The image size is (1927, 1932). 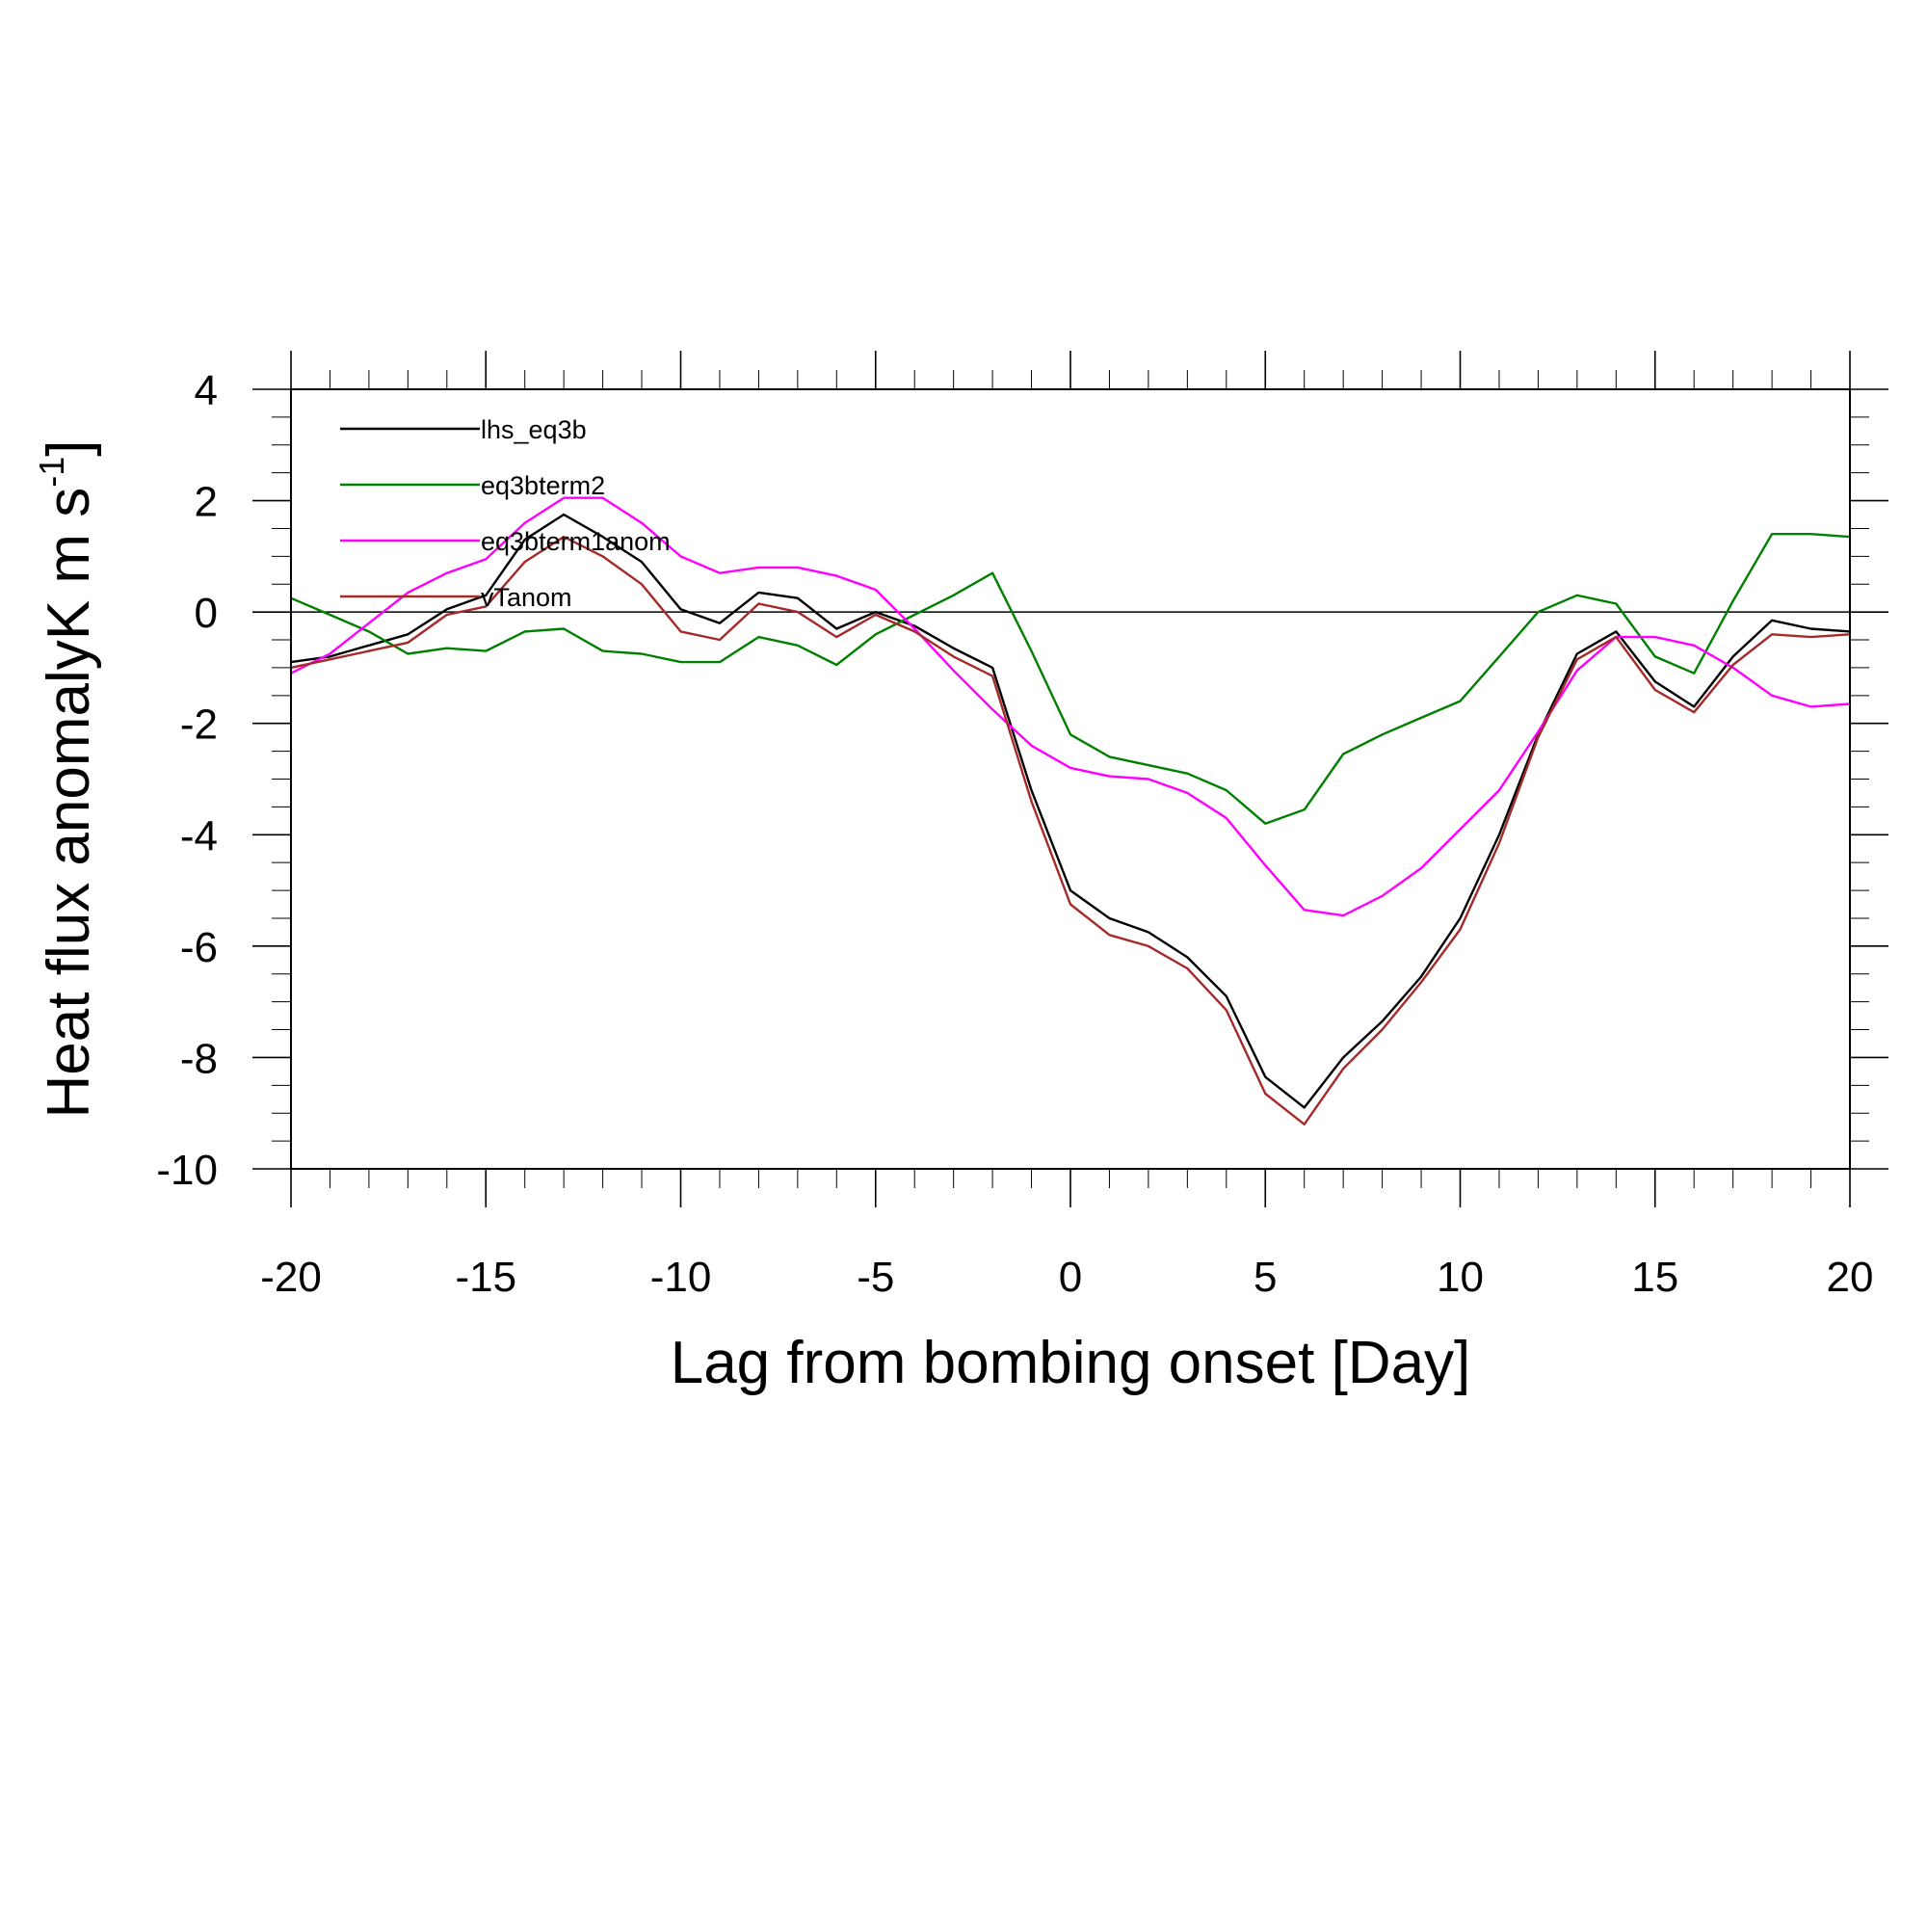 What do you see at coordinates (69, 448) in the screenshot?
I see `y-axis-title-bracket: ]` at bounding box center [69, 448].